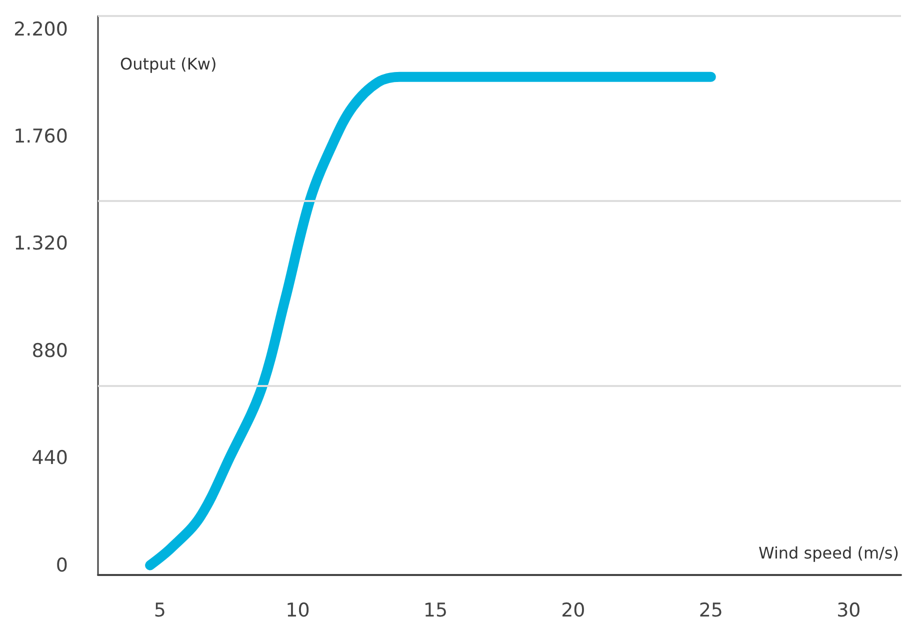 The width and height of the screenshot is (904, 641). I want to click on x-tick-label: 10, so click(298, 611).